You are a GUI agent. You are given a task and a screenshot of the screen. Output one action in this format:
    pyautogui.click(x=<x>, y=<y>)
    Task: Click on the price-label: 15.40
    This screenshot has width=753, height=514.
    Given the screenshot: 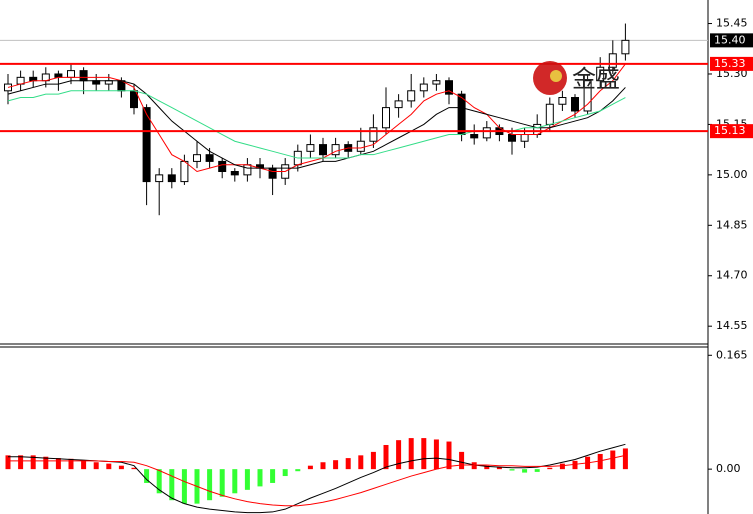 What is the action you would take?
    pyautogui.click(x=730, y=39)
    